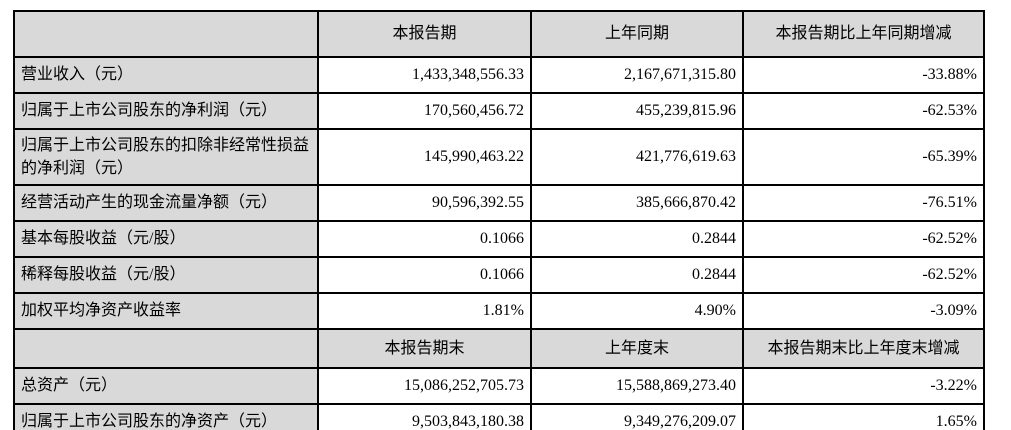  I want to click on header-period-end-change: 本报告期末比上年度末增减, so click(863, 348).